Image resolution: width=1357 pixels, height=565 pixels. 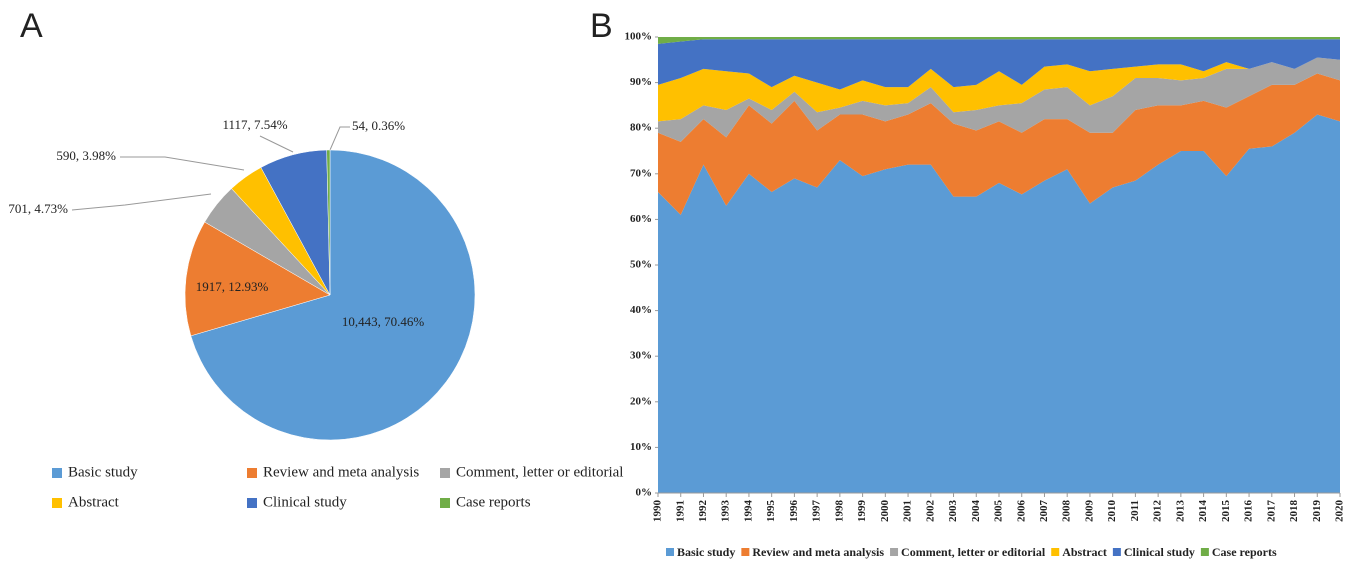 What do you see at coordinates (1089, 511) in the screenshot?
I see `x-tick-label: 2009` at bounding box center [1089, 511].